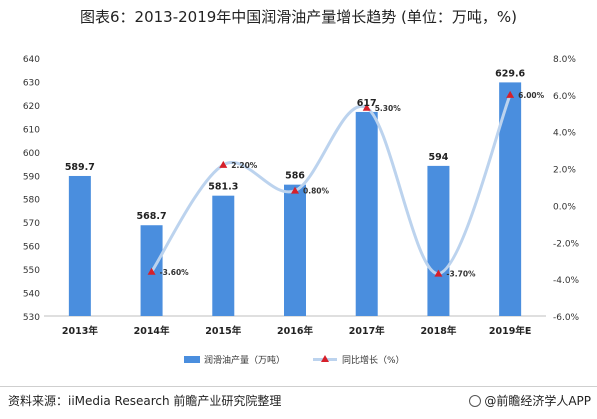 The image size is (597, 419). Describe the element at coordinates (152, 216) in the screenshot. I see `bar-value-label: 568.7` at that location.